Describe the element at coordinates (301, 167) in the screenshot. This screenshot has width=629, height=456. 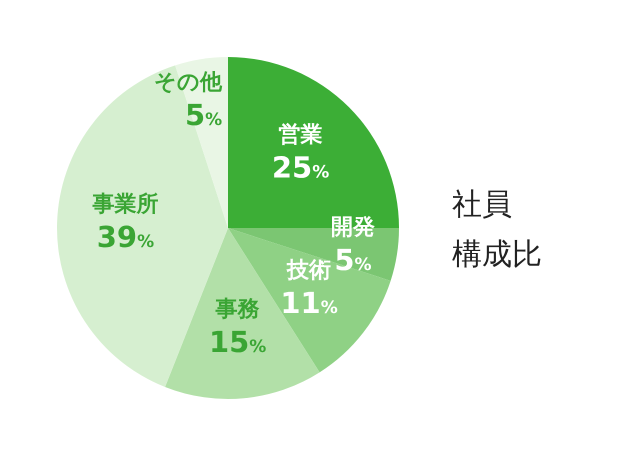
I see `data-label: 25%` at that location.